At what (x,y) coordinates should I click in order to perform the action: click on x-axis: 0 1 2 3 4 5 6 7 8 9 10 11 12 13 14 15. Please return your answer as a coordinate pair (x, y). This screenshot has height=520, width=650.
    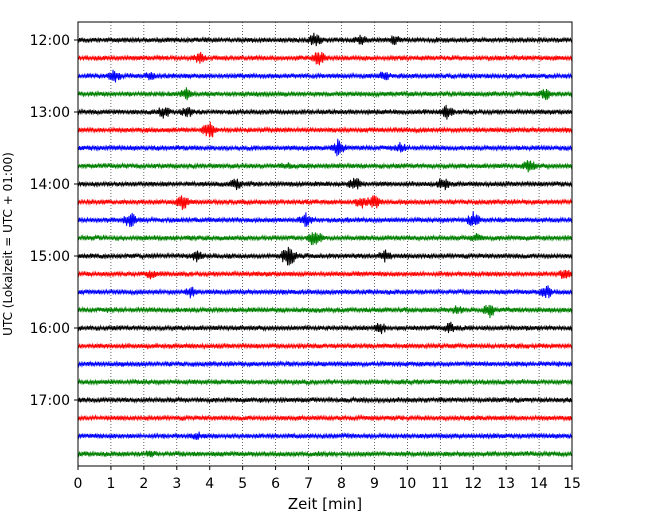
    Looking at the image, I should click on (327, 479).